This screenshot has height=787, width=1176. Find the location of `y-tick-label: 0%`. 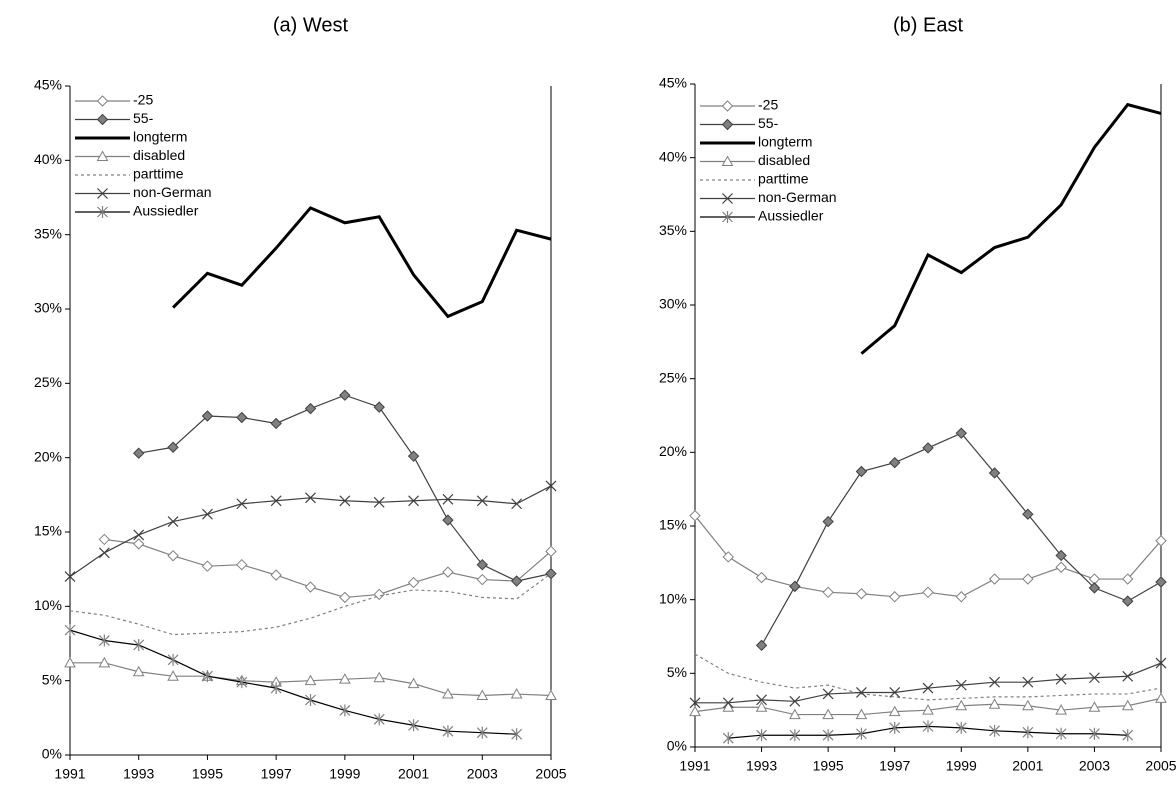

y-tick-label: 0% is located at coordinates (677, 746).